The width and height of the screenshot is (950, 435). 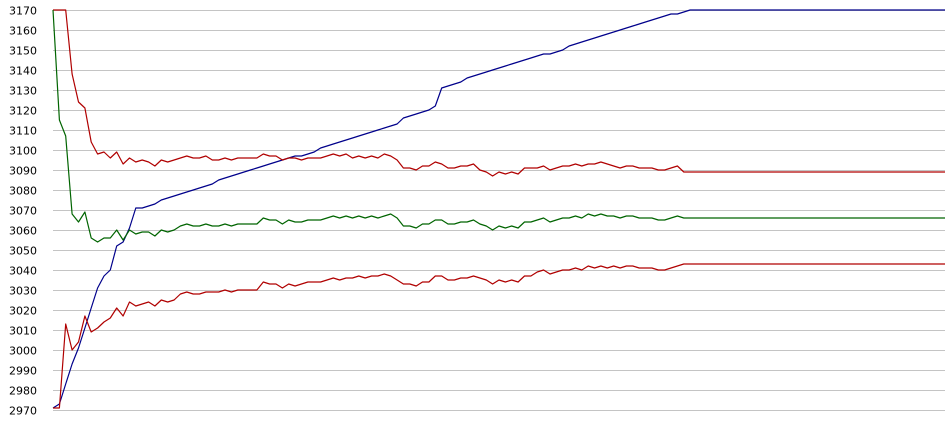 What do you see at coordinates (23, 291) in the screenshot?
I see `y-tick-label: 3030` at bounding box center [23, 291].